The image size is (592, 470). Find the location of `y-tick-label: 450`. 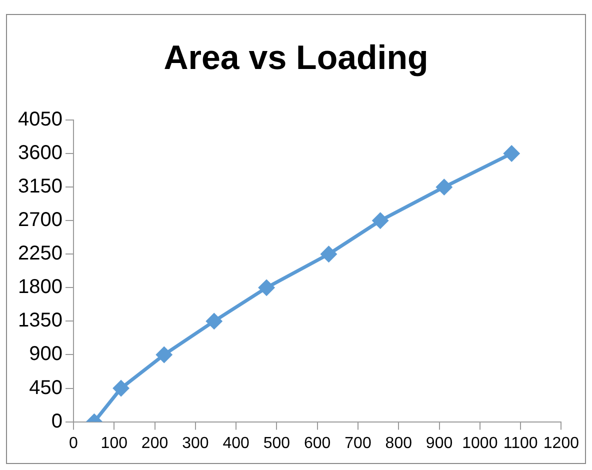

y-tick-label: 450 is located at coordinates (45, 387).